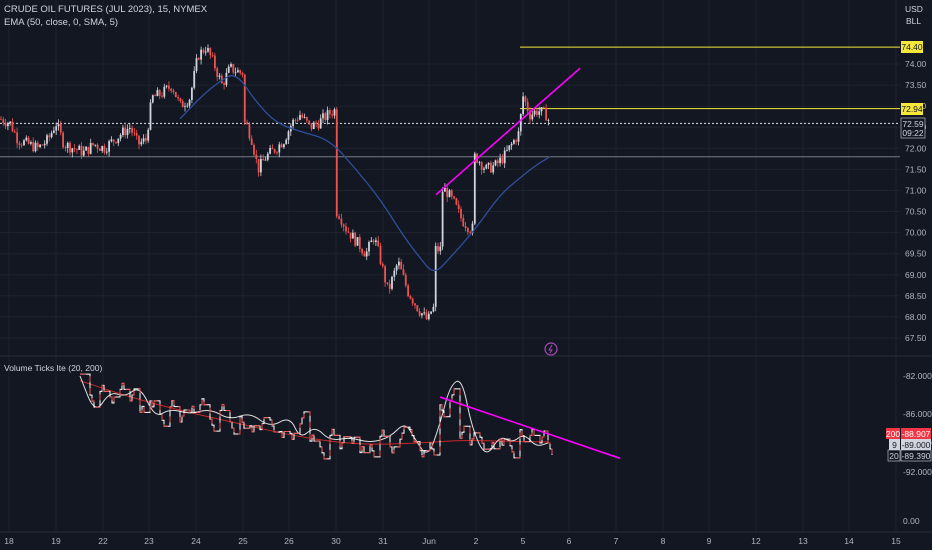  What do you see at coordinates (551, 349) in the screenshot?
I see `replay-icon` at bounding box center [551, 349].